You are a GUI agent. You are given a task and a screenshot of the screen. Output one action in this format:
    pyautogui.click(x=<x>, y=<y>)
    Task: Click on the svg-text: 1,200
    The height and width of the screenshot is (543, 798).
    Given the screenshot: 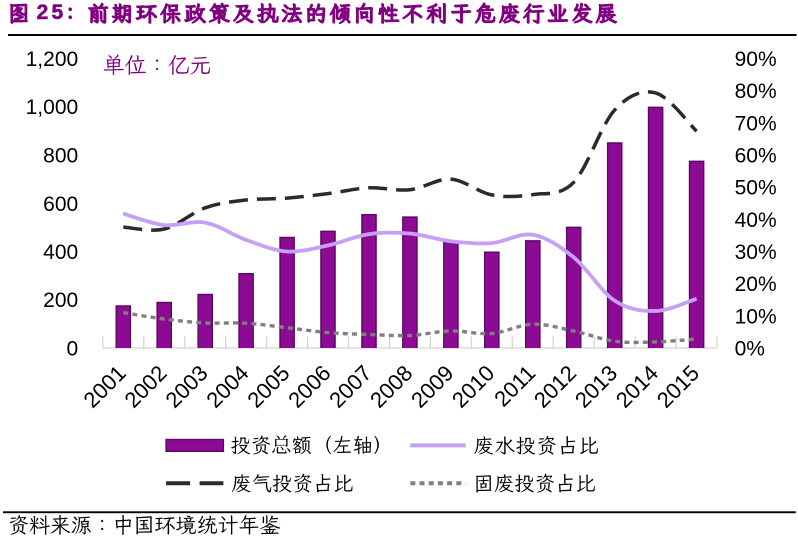 What is the action you would take?
    pyautogui.click(x=52, y=59)
    